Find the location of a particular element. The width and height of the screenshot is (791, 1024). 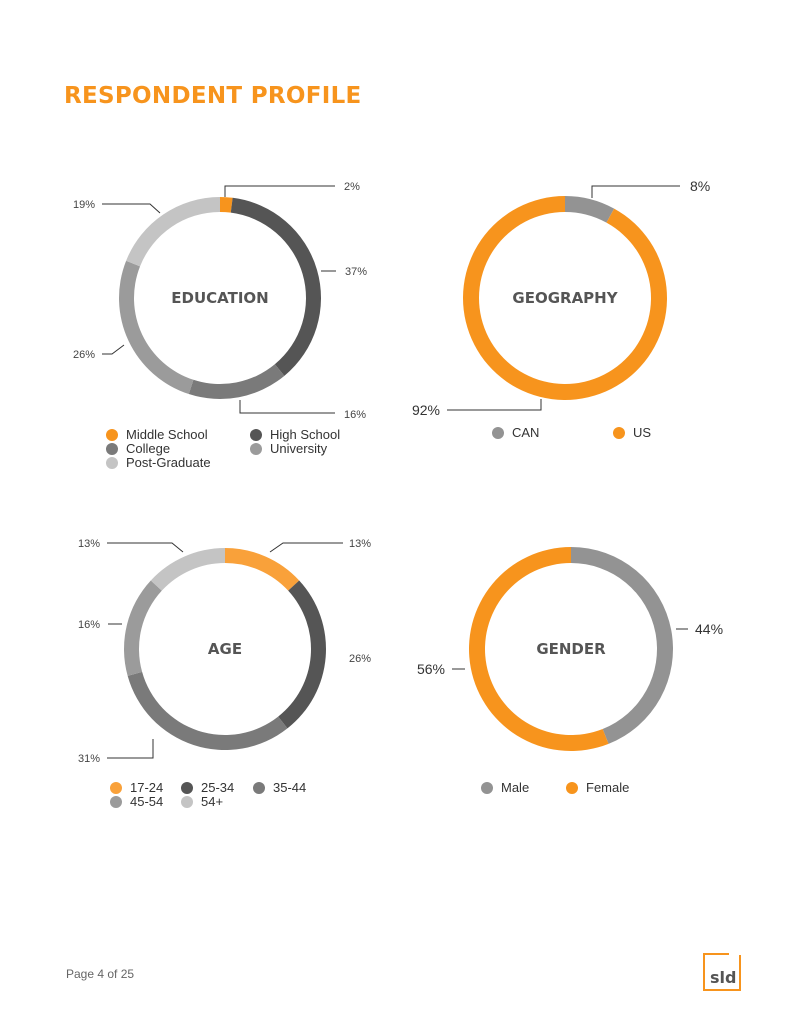

age-legend-label: 25-34 is located at coordinates (218, 787).